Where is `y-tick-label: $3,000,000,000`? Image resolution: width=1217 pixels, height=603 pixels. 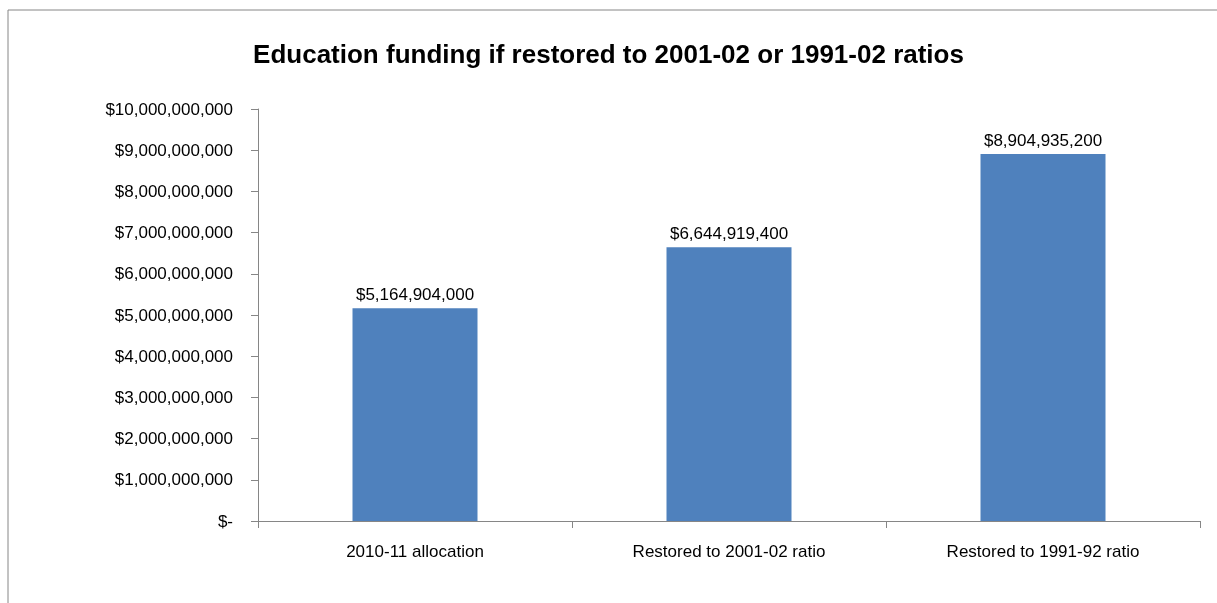 y-tick-label: $3,000,000,000 is located at coordinates (173, 397).